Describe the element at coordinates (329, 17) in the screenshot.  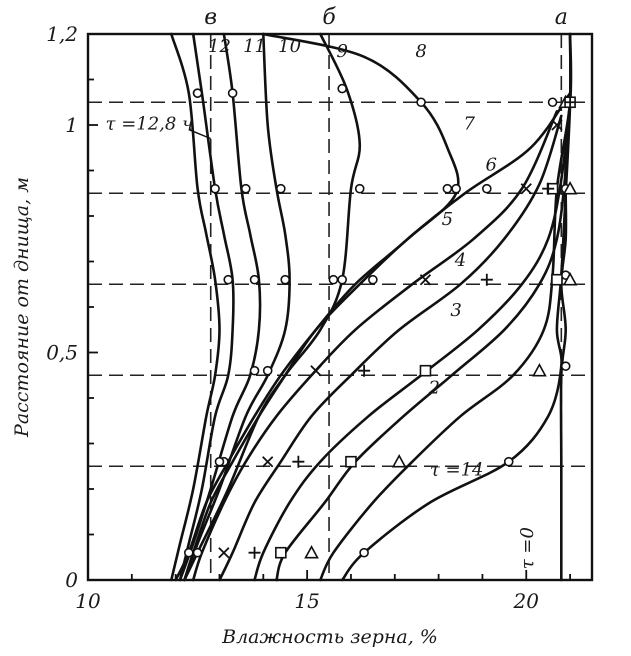
I see `top-label: б` at that location.